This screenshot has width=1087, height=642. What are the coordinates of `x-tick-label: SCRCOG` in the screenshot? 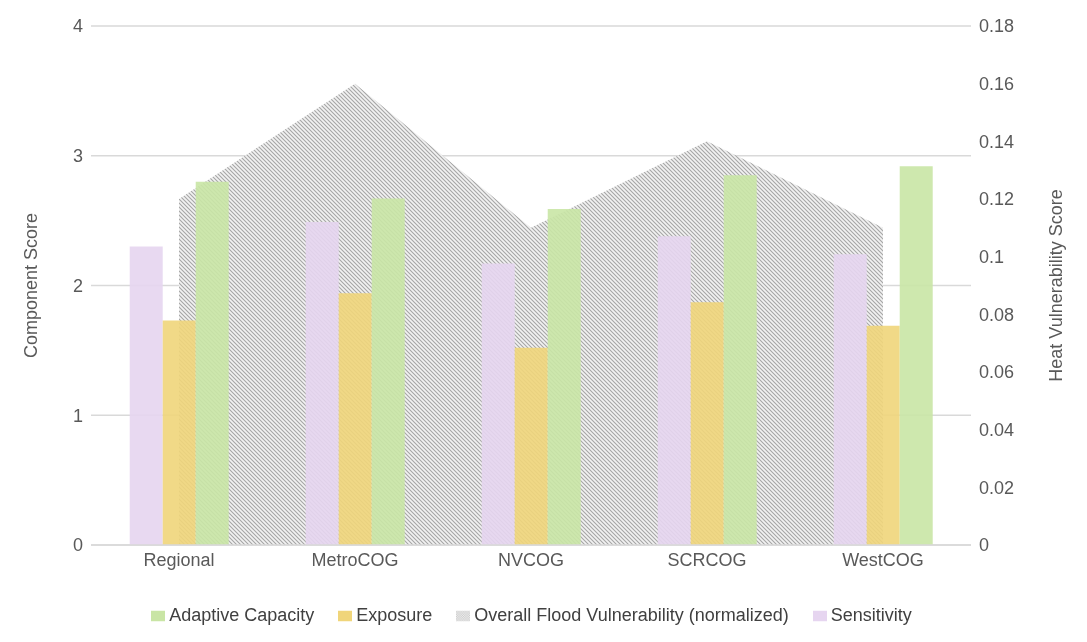 It's located at (707, 559).